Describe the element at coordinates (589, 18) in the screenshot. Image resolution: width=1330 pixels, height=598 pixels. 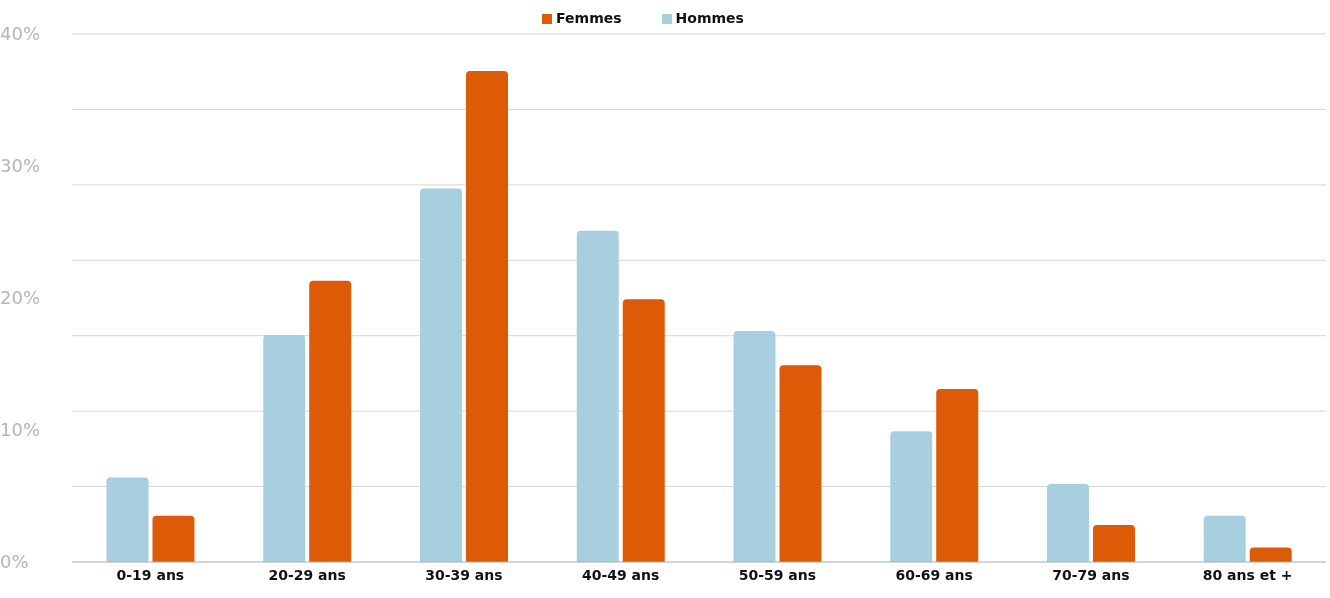
I see `legend-label: Femmes` at that location.